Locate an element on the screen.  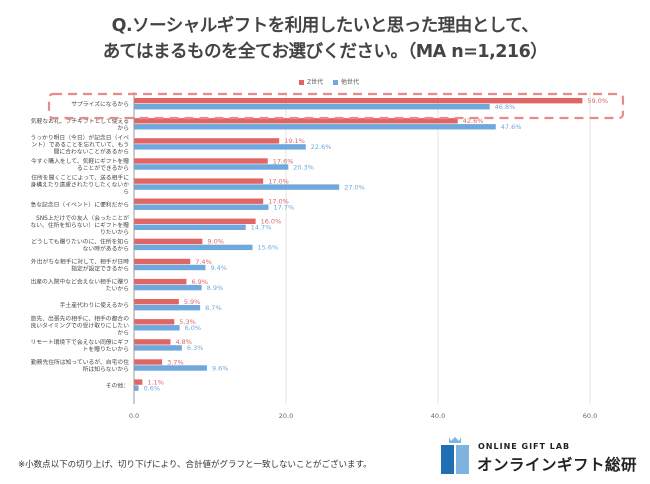
category-label: 今すぐ購入をして、気軽にギフトを贈ることができるから is located at coordinates (80, 164).